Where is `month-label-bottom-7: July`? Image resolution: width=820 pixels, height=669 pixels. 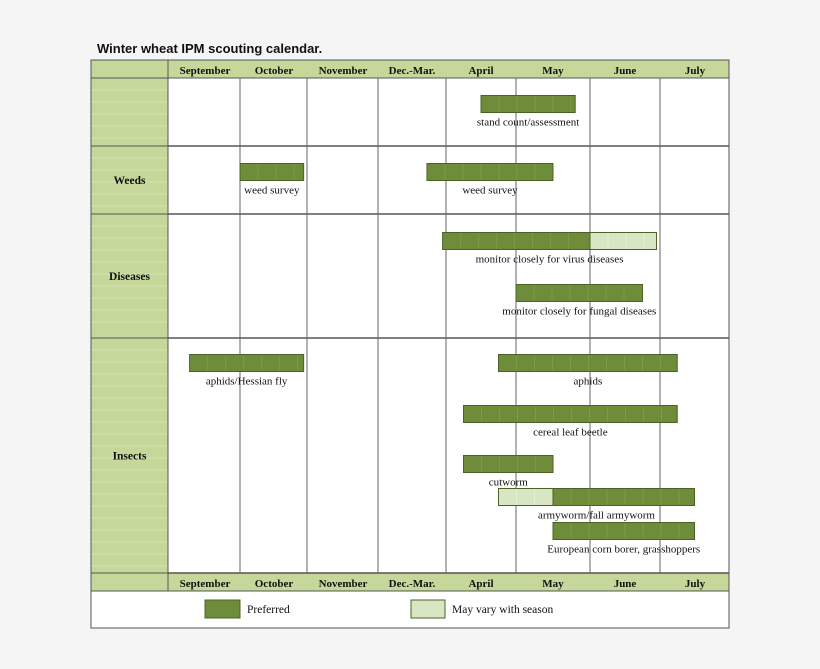 month-label-bottom-7: July is located at coordinates (695, 584).